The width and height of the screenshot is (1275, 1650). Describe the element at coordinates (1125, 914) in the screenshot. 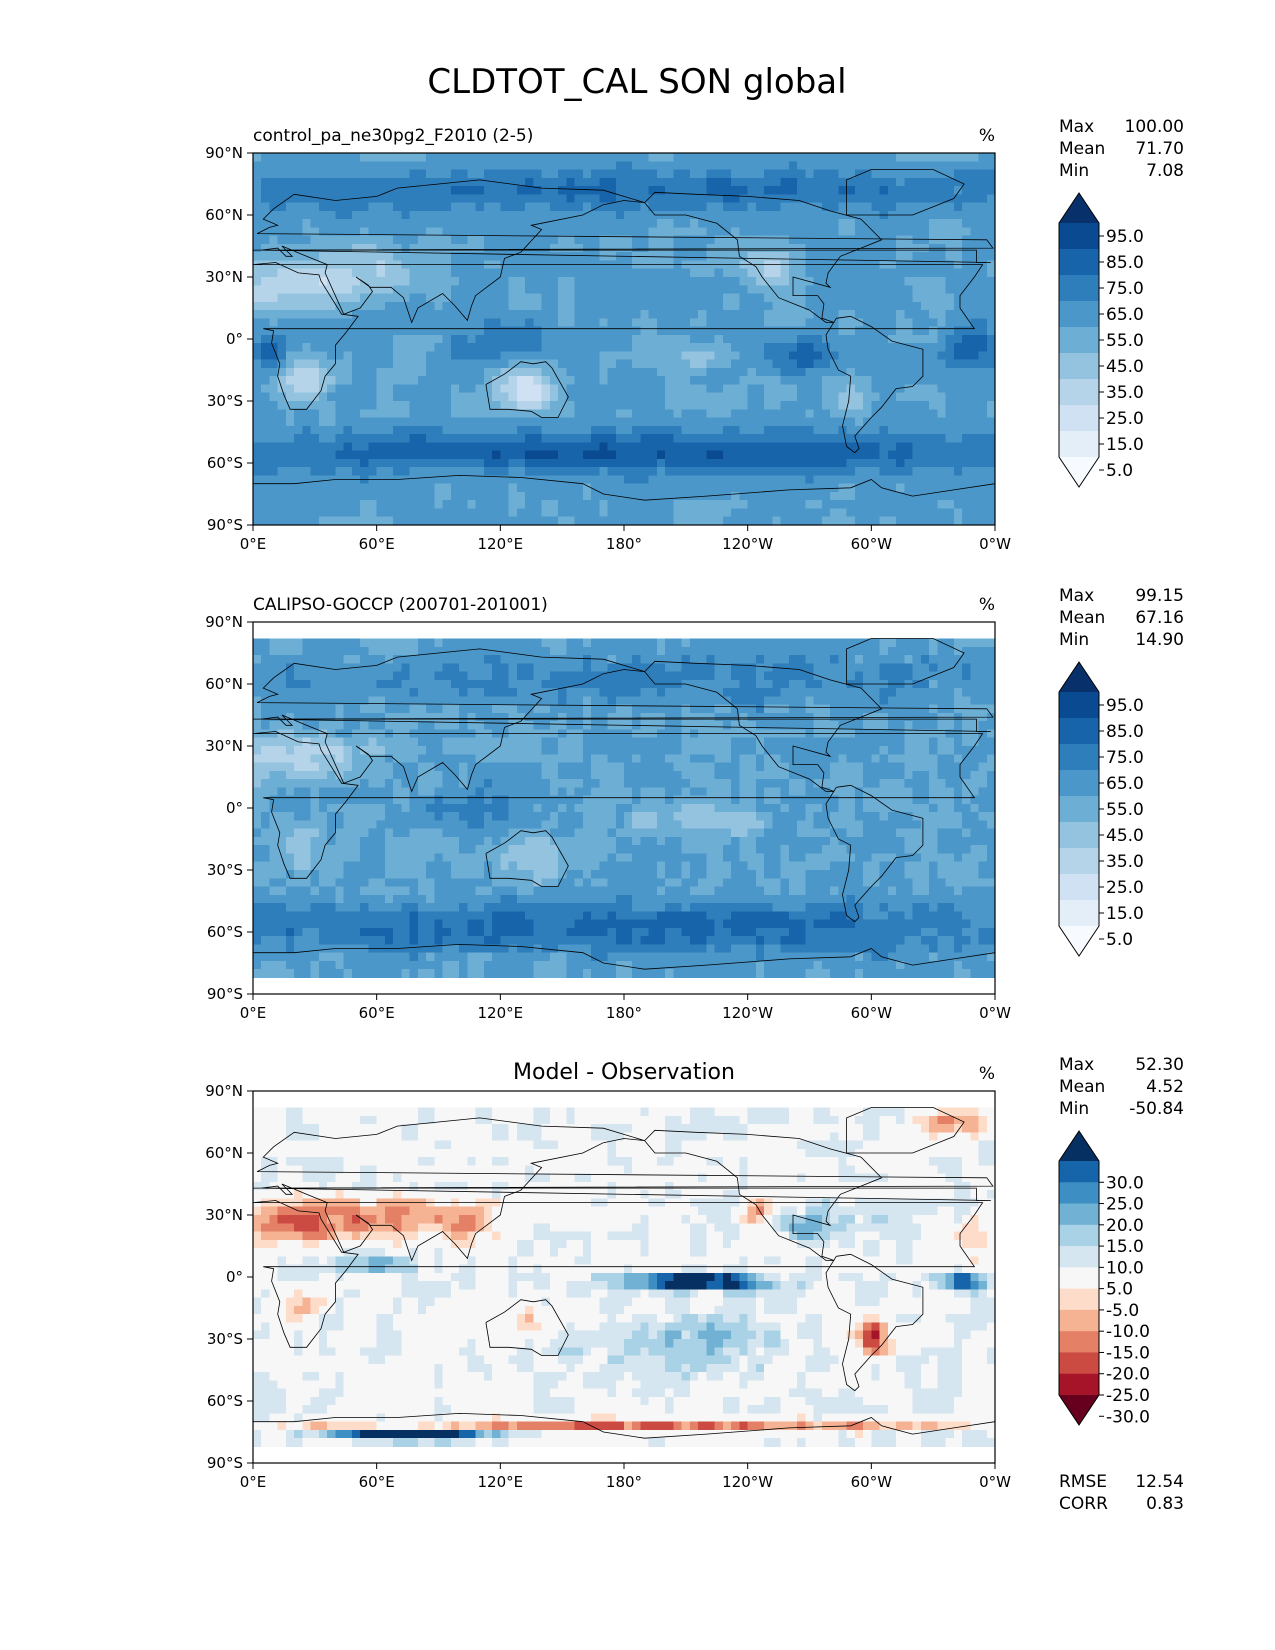

I see `colorbar-tick-label: 15.0` at that location.